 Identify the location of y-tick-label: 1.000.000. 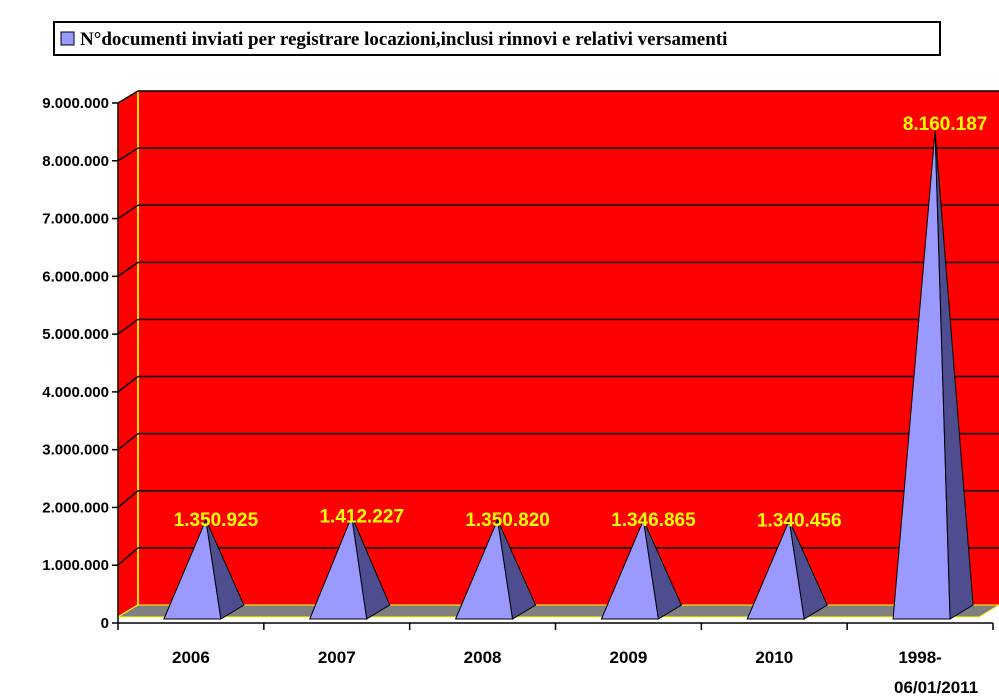
(75, 565).